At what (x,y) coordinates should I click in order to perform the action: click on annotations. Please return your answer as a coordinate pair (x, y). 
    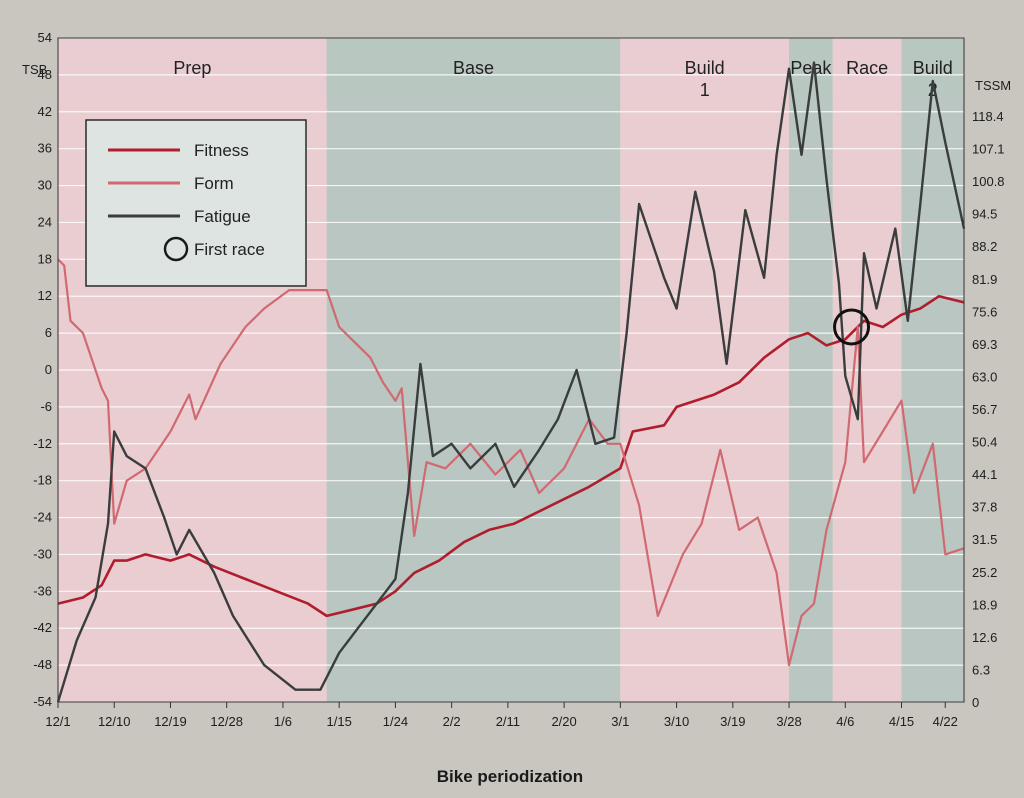
    Looking at the image, I should click on (852, 327).